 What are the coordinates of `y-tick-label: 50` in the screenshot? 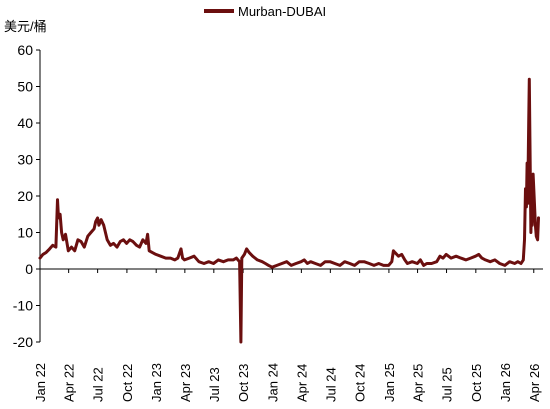 It's located at (25, 87).